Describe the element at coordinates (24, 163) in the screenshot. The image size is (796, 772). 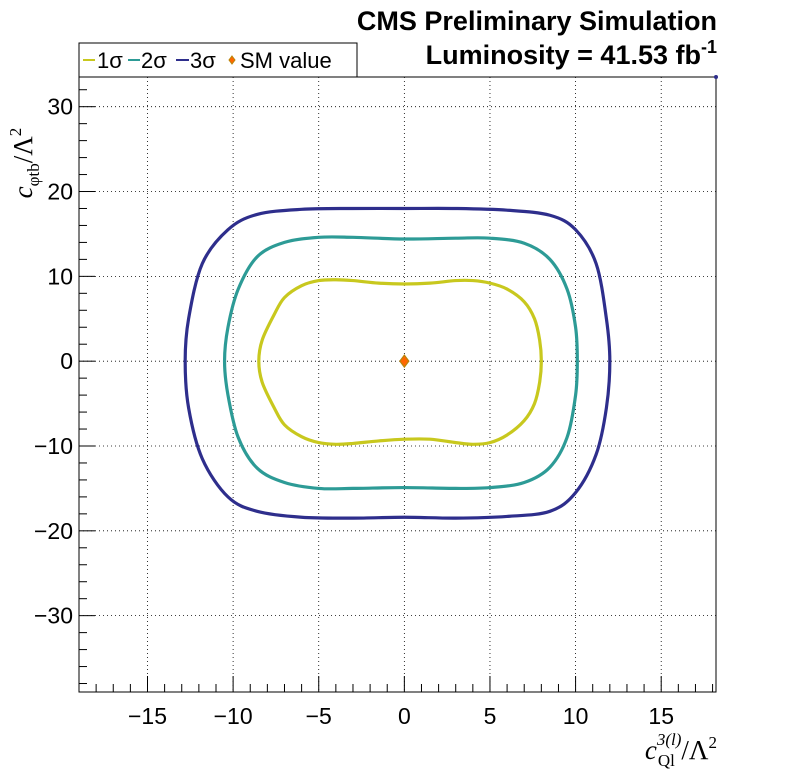
I see `y-axis-label: cφtb/Λ2` at that location.